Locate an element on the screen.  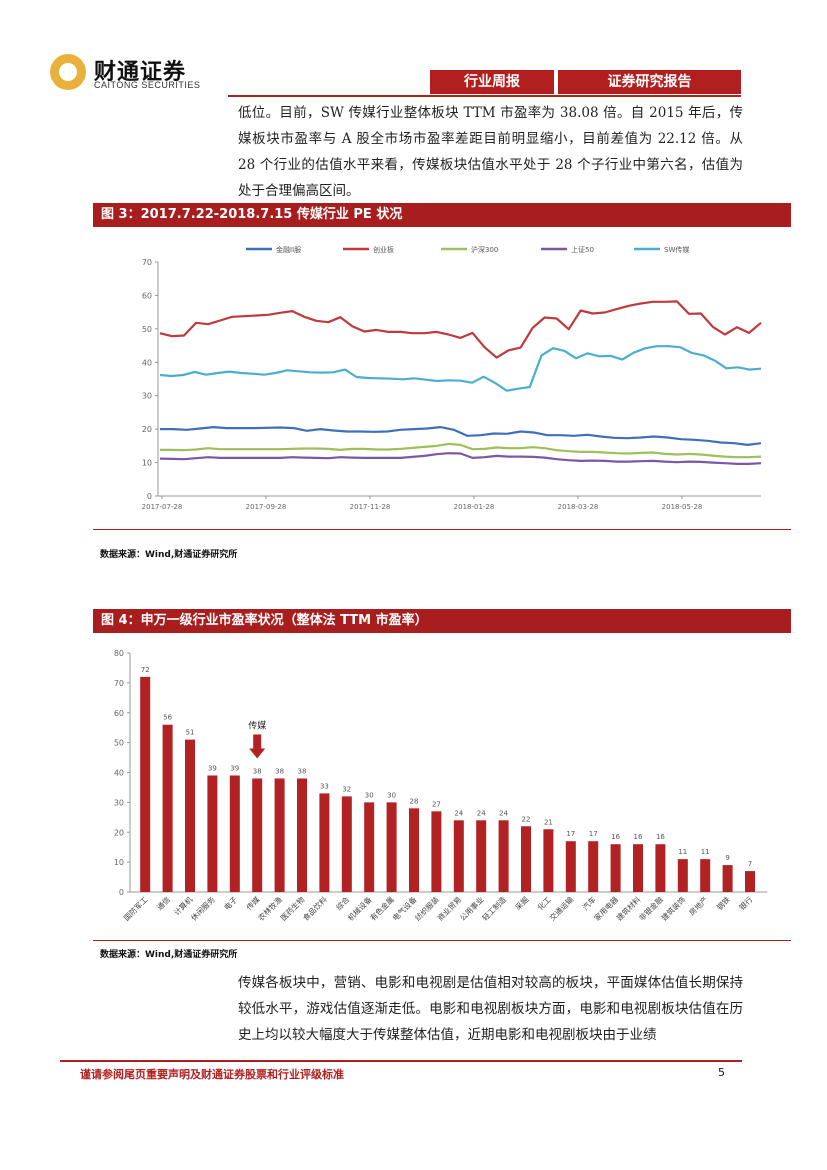
figure-4-source: 数据来源：Wind,财通证券研究所 is located at coordinates (169, 955).